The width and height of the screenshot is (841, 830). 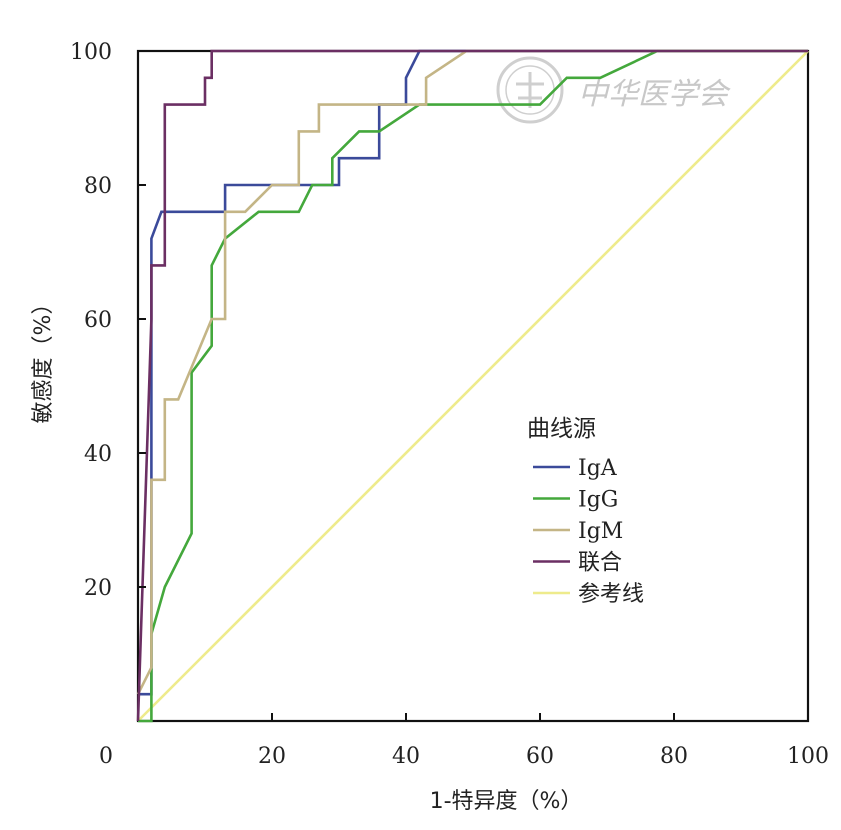 I want to click on x-tick-labels: 0 20 40 60 80 100, so click(x=464, y=741).